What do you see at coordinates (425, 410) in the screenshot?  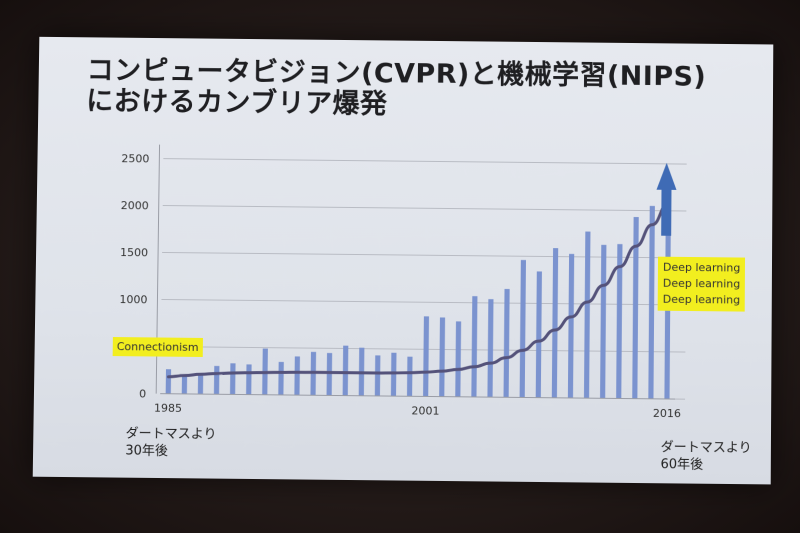 I see `x-tick-label: 2001` at bounding box center [425, 410].